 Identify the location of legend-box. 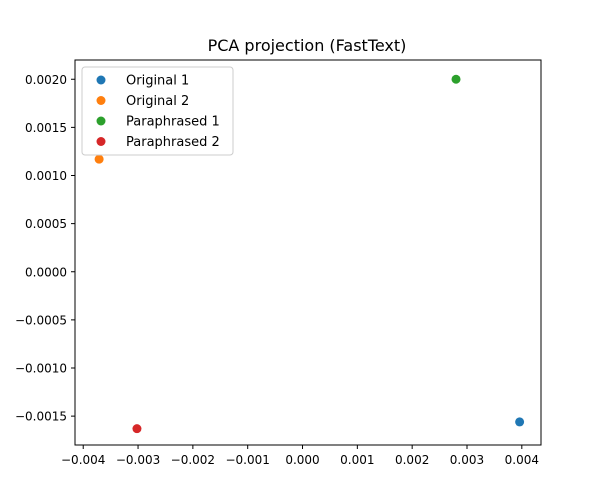
(157, 111).